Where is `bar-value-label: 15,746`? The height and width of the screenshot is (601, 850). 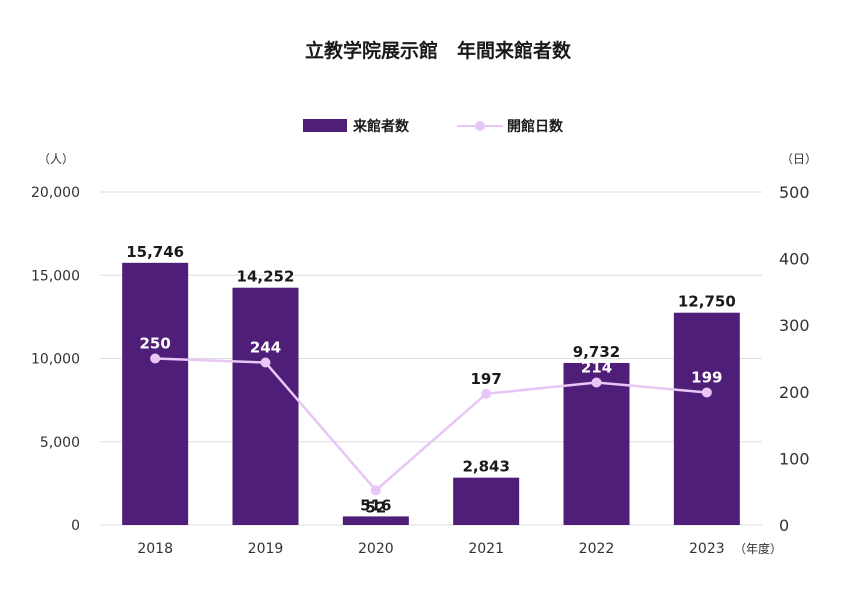
bar-value-label: 15,746 is located at coordinates (155, 252).